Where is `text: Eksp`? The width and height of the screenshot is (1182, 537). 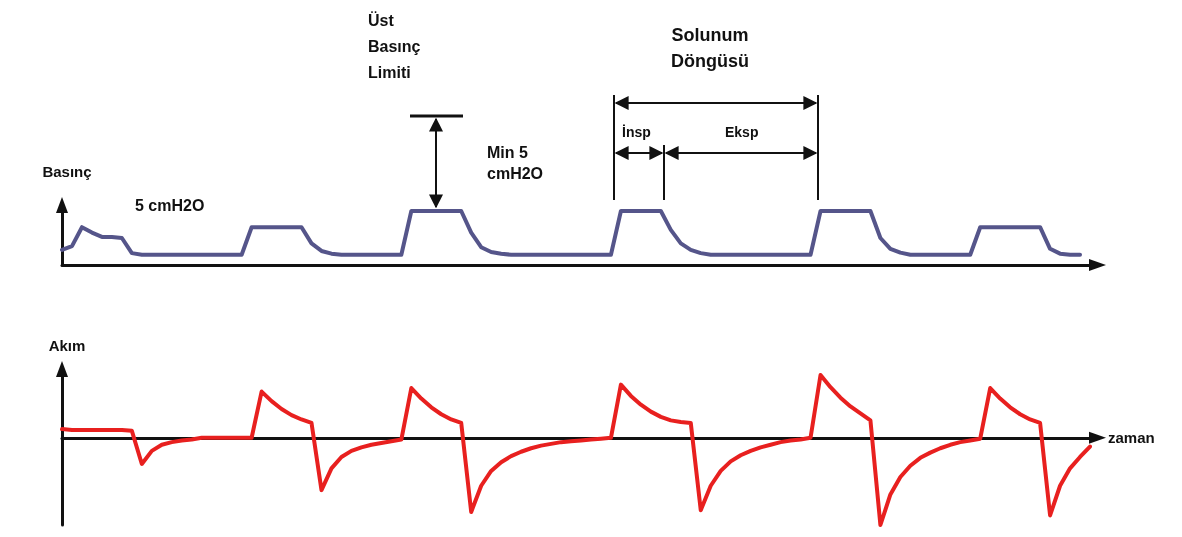 text: Eksp is located at coordinates (742, 132).